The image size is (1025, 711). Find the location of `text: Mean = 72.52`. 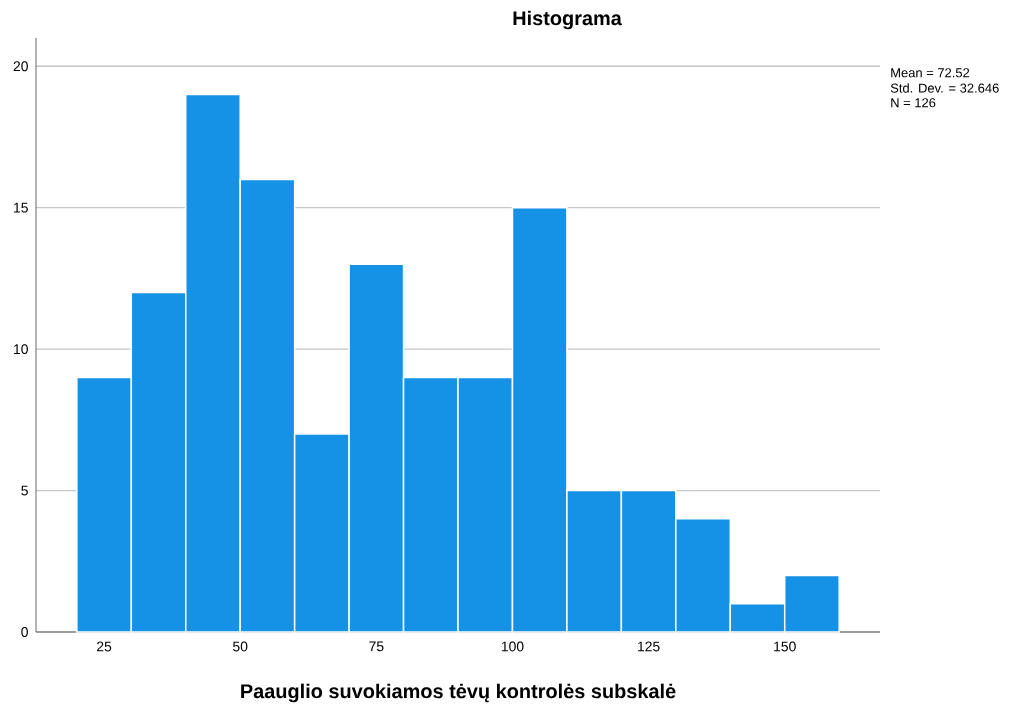

text: Mean = 72.52 is located at coordinates (930, 73).